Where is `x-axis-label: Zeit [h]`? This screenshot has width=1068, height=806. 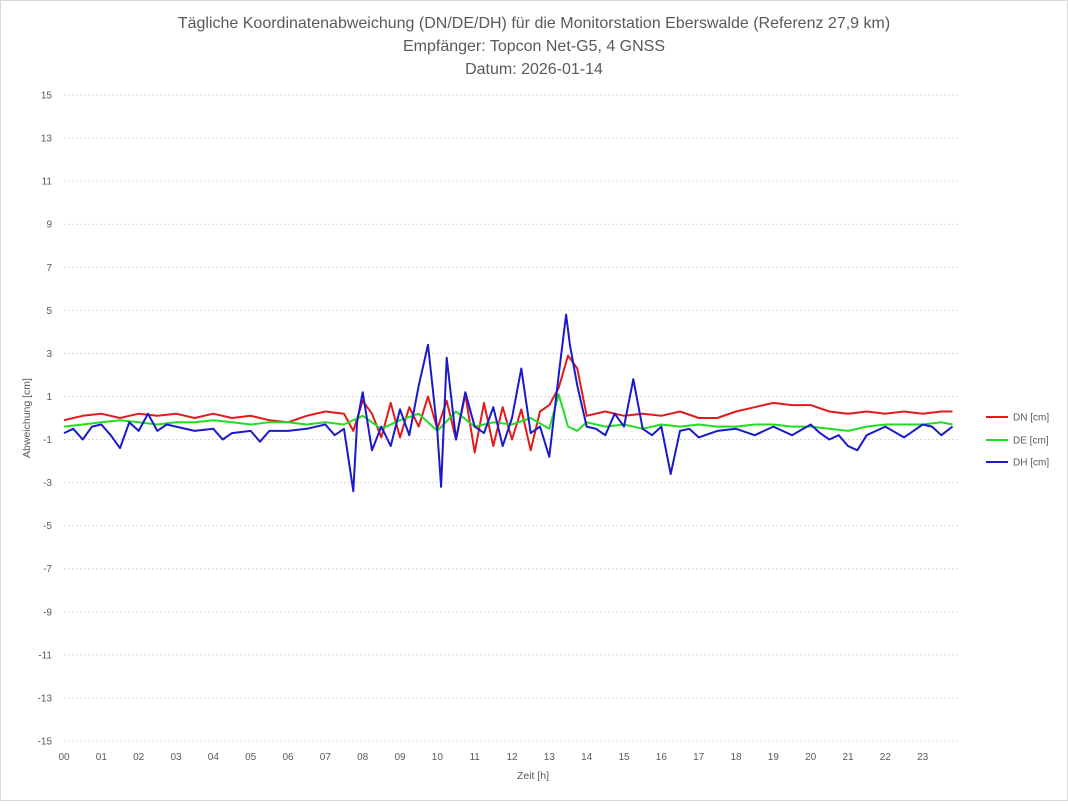 x-axis-label: Zeit [h] is located at coordinates (533, 776).